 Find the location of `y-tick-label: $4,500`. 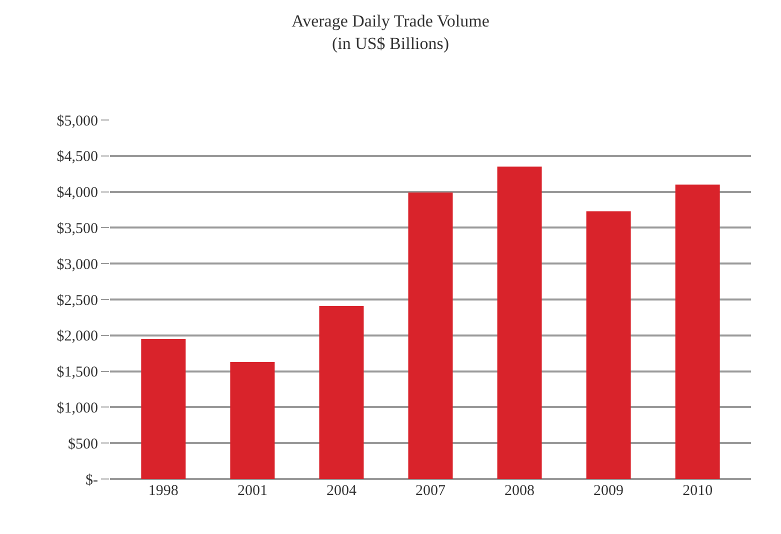

y-tick-label: $4,500 is located at coordinates (77, 157).